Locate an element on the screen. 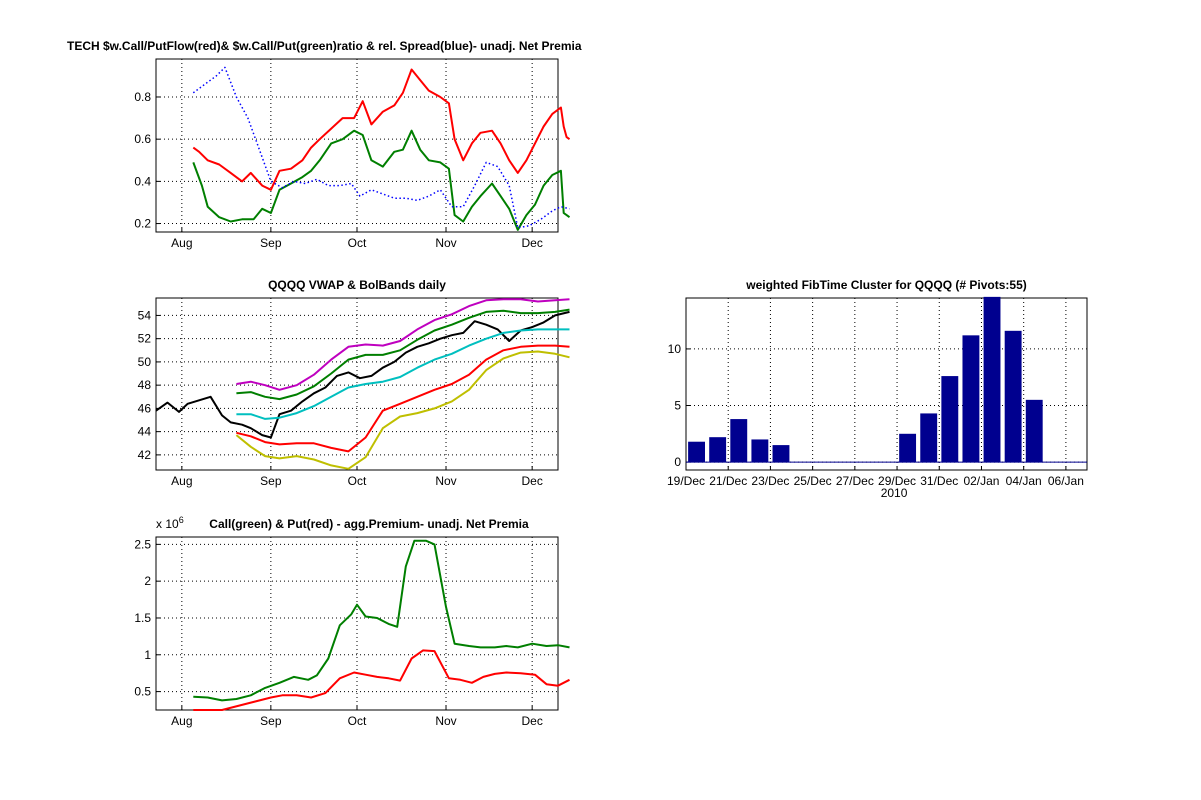 Image resolution: width=1201 pixels, height=800 pixels. y-tick-label: 2.5 is located at coordinates (142, 544).